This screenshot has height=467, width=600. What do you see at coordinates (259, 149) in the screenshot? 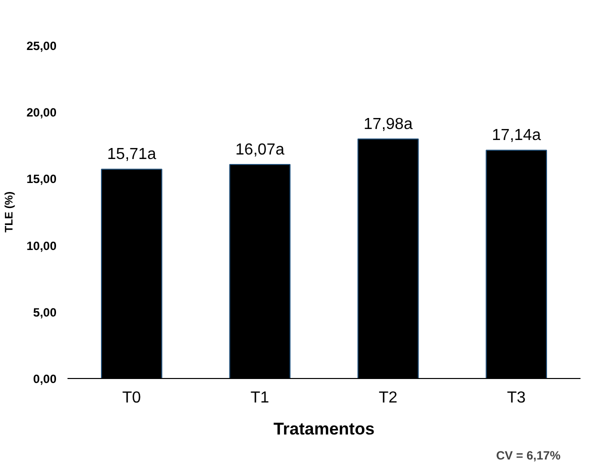
I see `data-label: 16,07a` at bounding box center [259, 149].